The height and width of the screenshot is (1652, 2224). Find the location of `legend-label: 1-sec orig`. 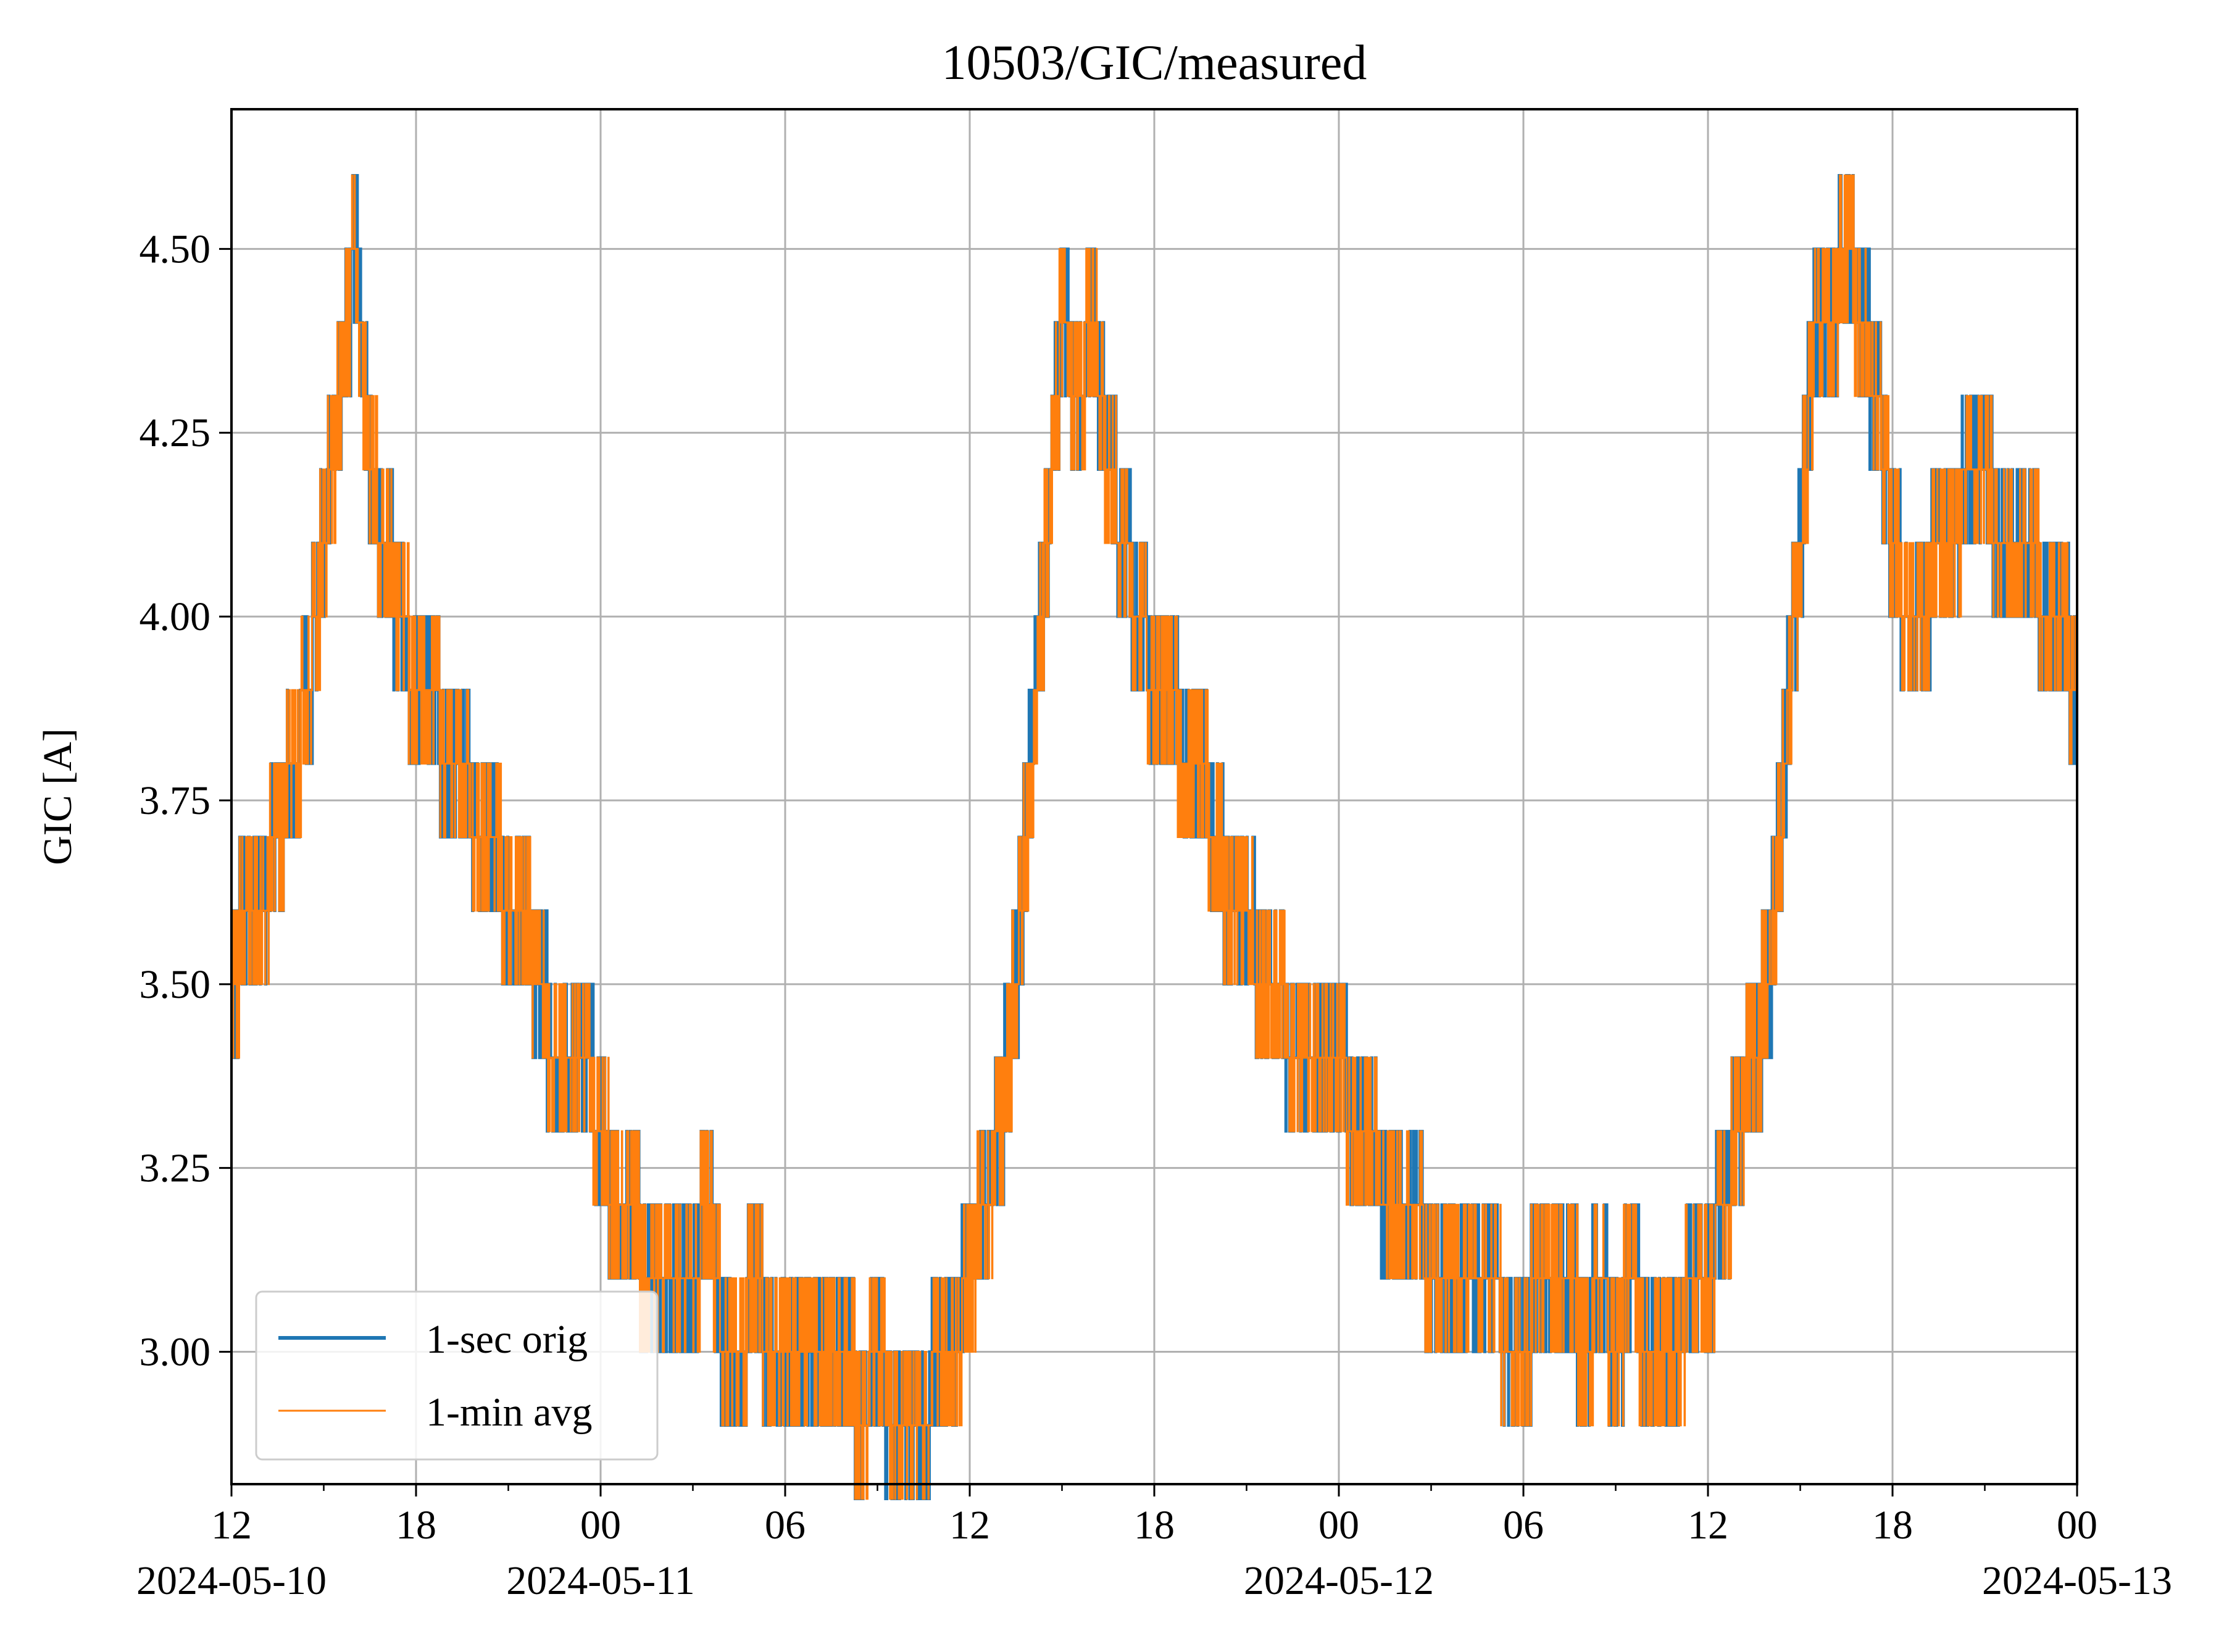

legend-label: 1-sec orig is located at coordinates (507, 1340).